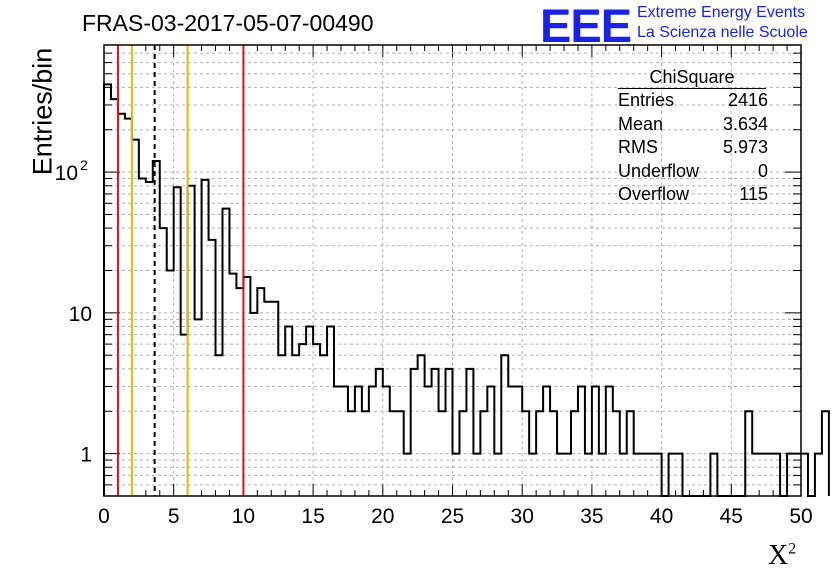  I want to click on x-axis-label-sup: 2, so click(792, 549).